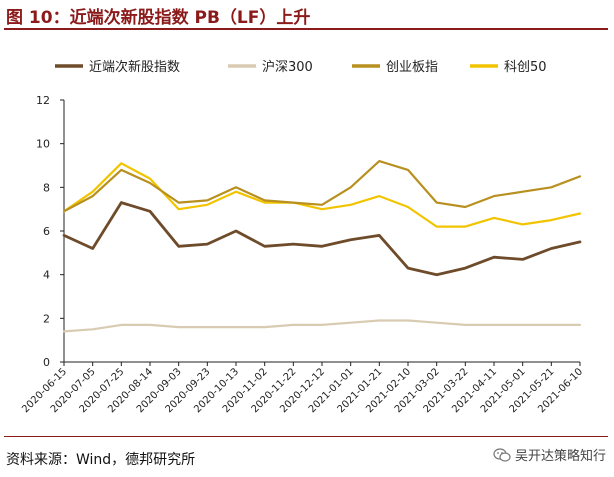  I want to click on y-tick-label: 2, so click(46, 318).